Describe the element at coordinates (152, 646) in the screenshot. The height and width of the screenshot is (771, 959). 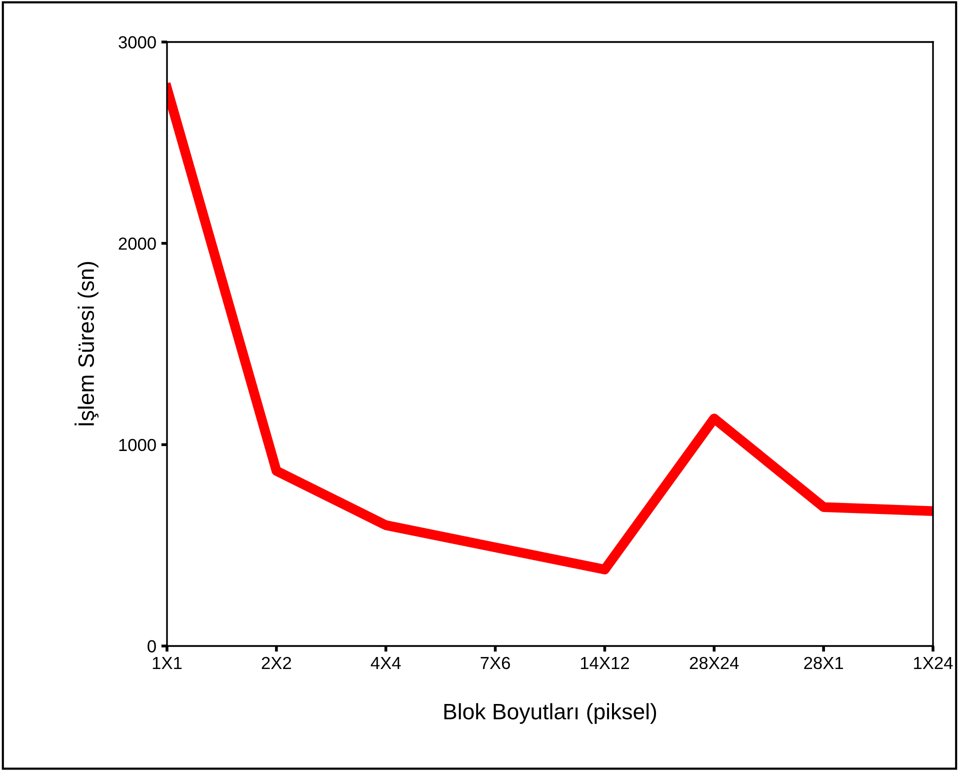
I see `y-tick-label: 0` at that location.